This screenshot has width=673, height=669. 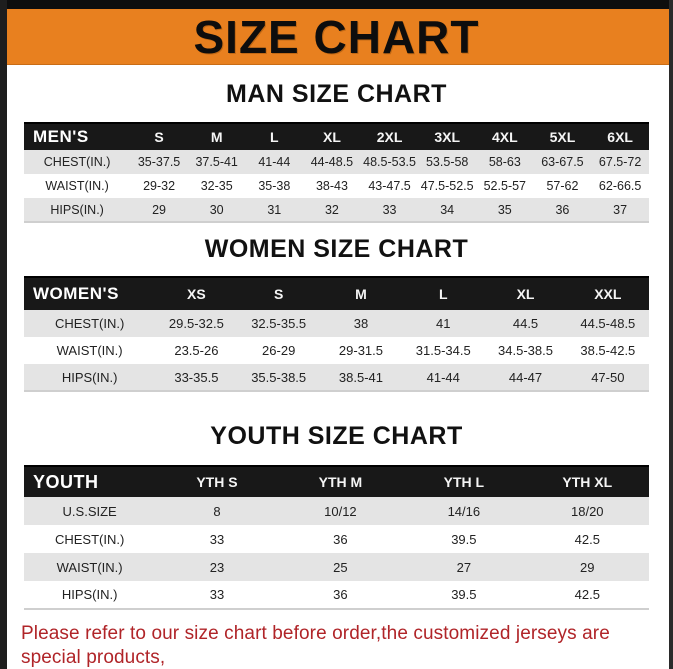 I want to click on measurement-row: U.S.SIZE 8 10/12 14/16 18/20, so click(x=336, y=511).